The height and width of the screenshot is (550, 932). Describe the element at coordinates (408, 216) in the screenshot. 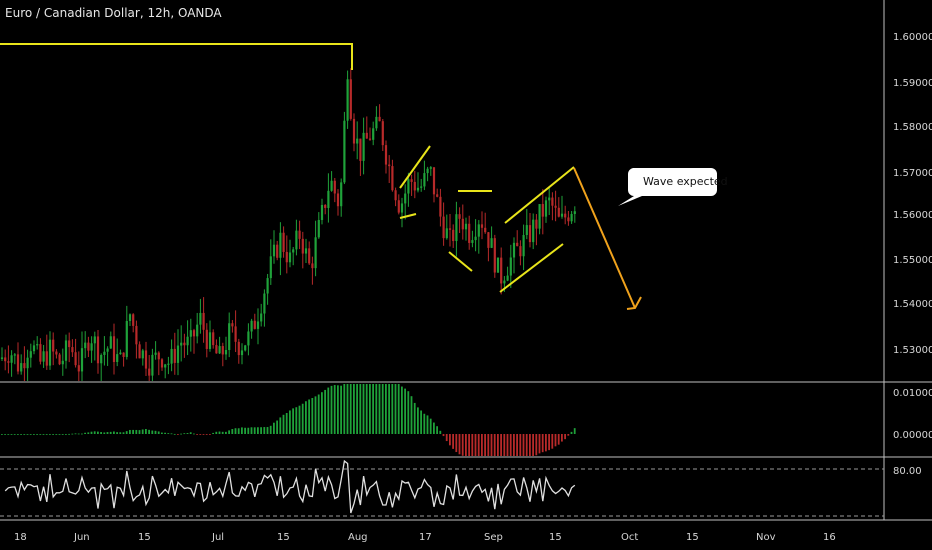

I see `flag-line-1b` at that location.